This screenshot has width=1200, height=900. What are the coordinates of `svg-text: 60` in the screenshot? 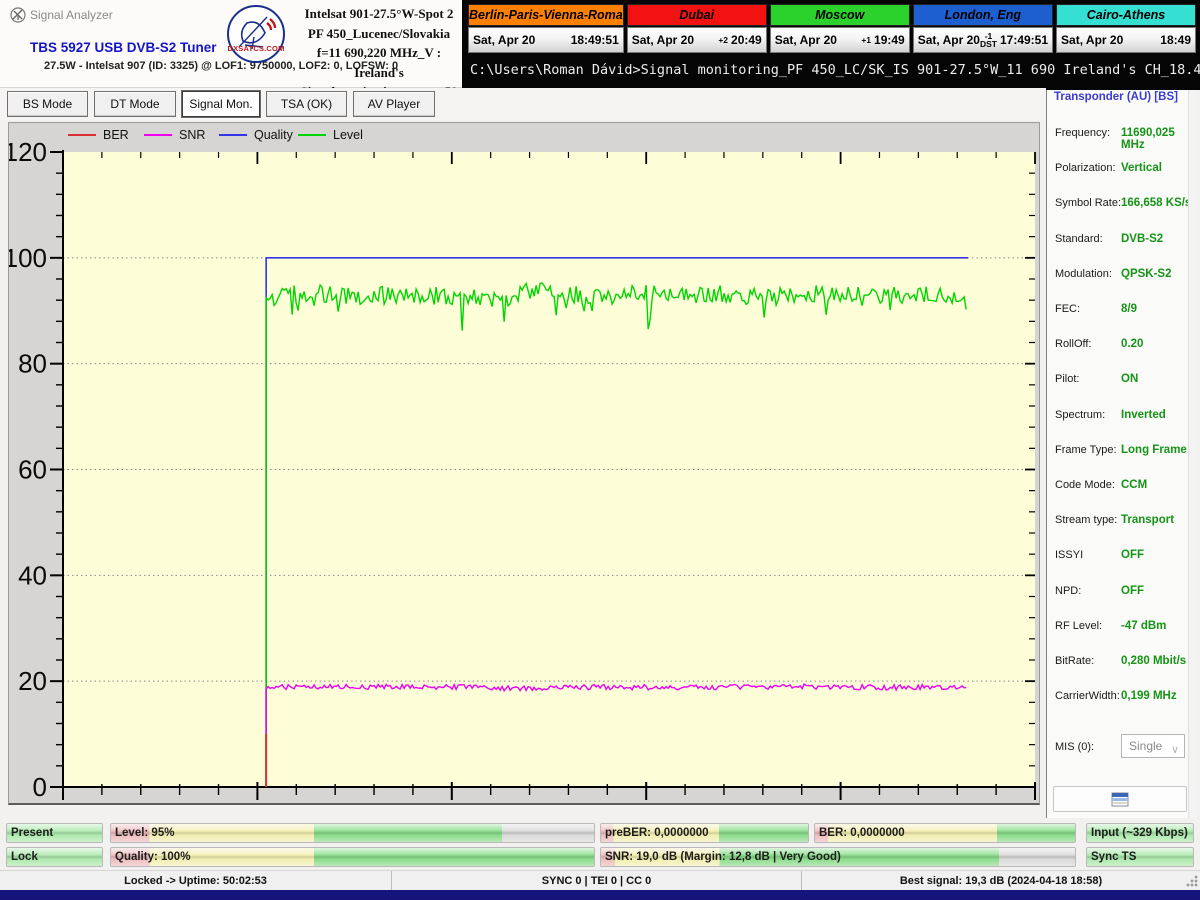 It's located at (32, 470).